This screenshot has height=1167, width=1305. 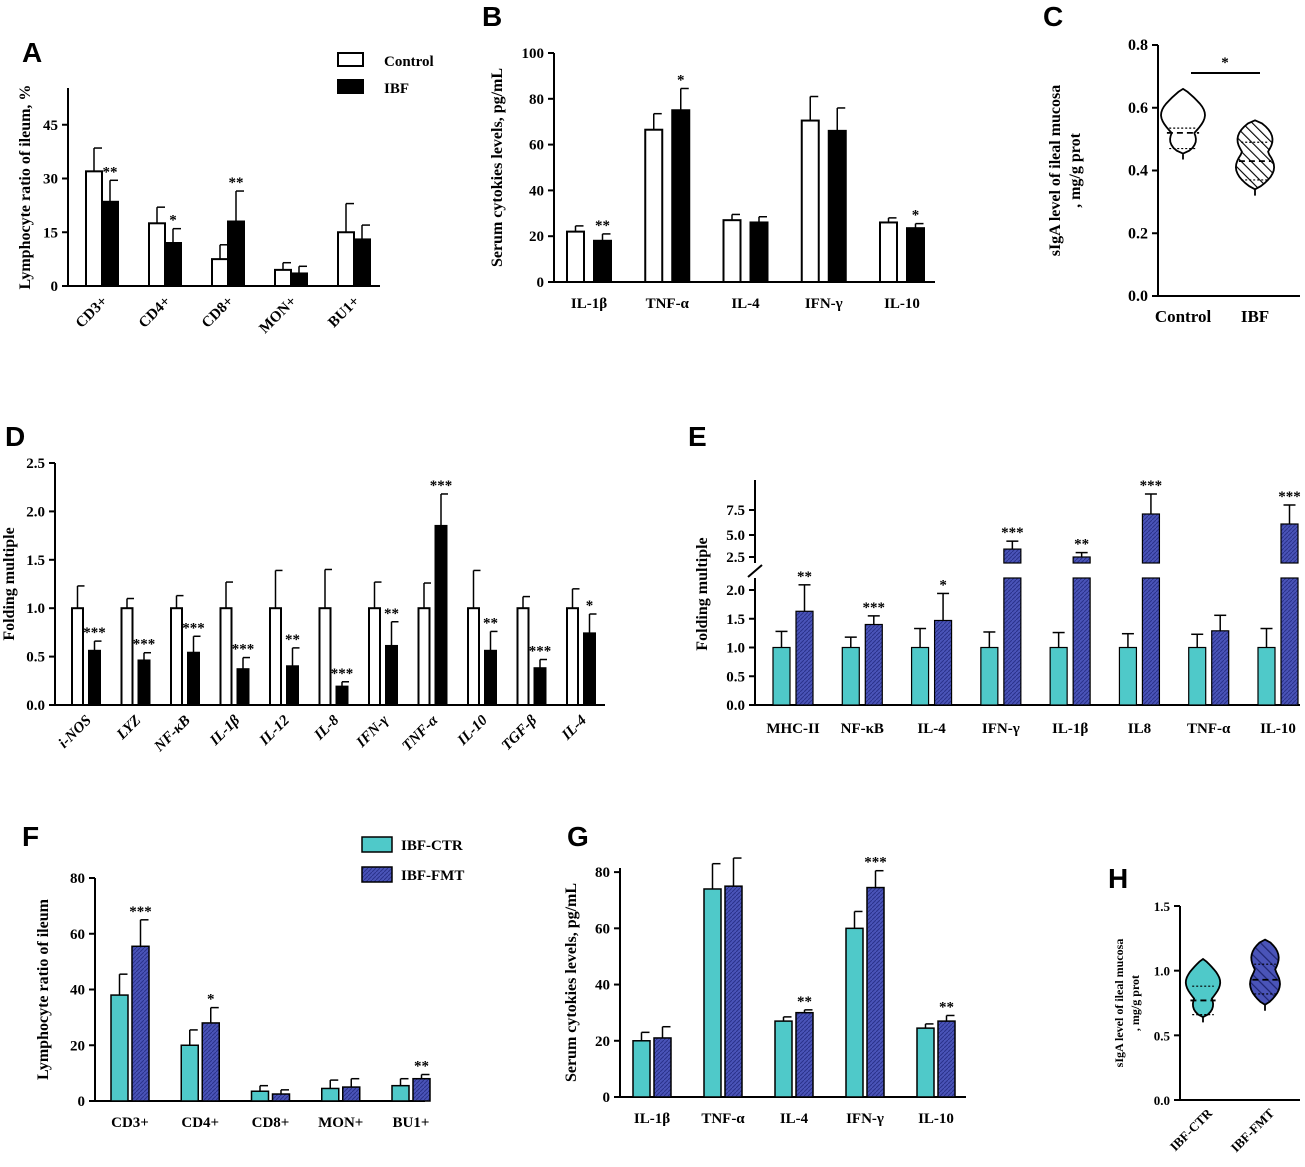 What do you see at coordinates (1138, 45) in the screenshot?
I see `y-tick-label: 0.8` at bounding box center [1138, 45].